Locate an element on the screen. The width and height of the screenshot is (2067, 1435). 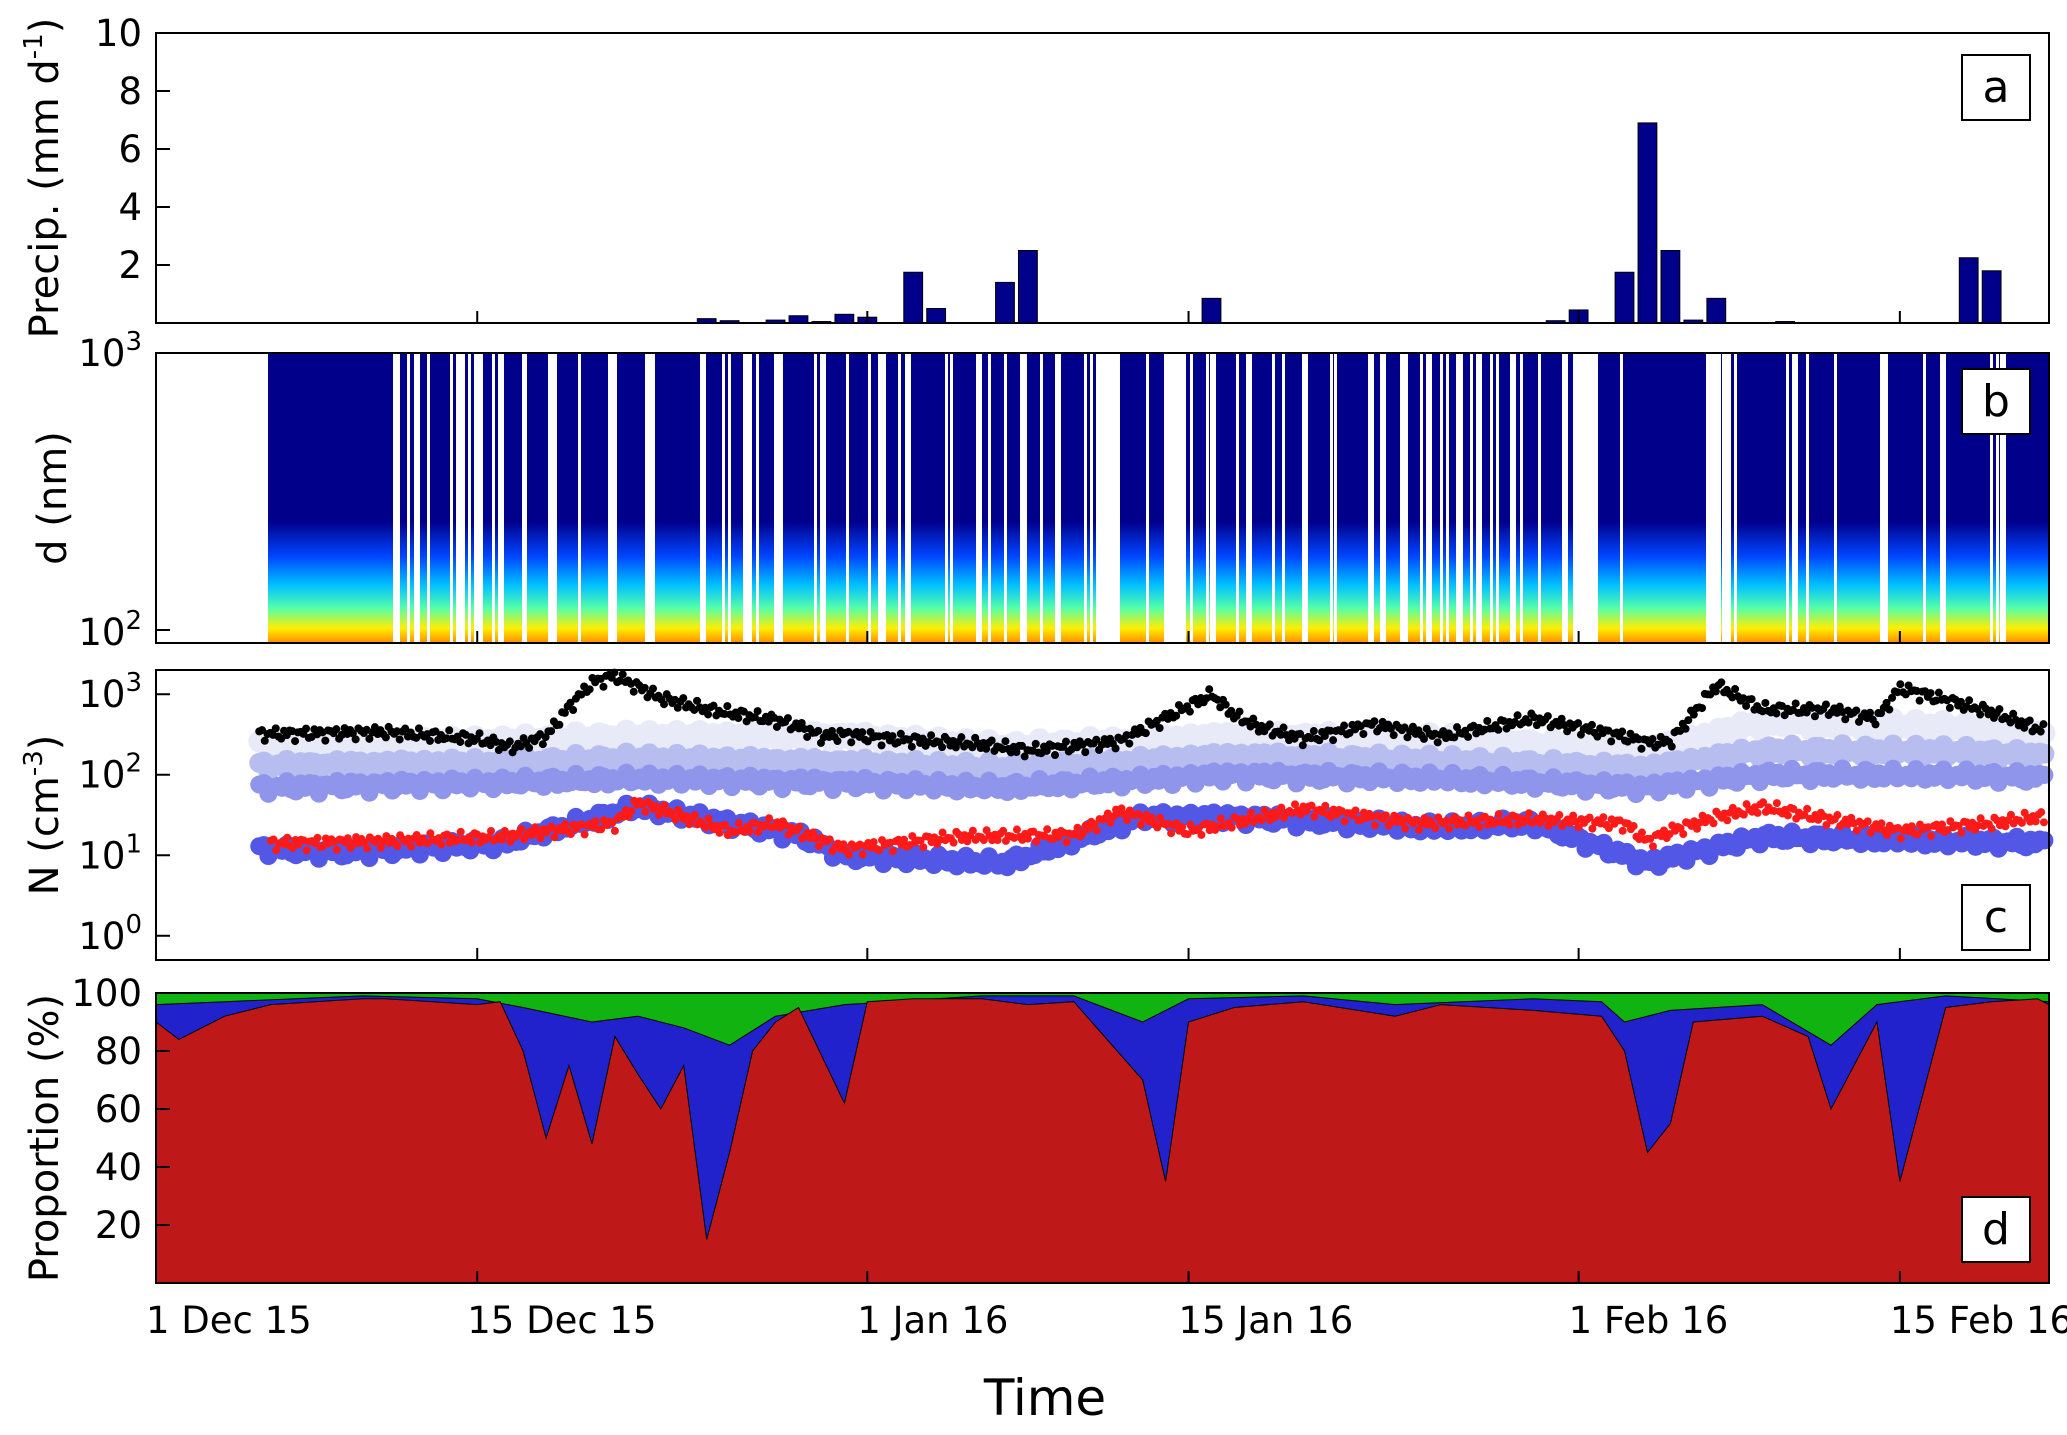
x-tick-label: 15 Dec 15 is located at coordinates (561, 1320).